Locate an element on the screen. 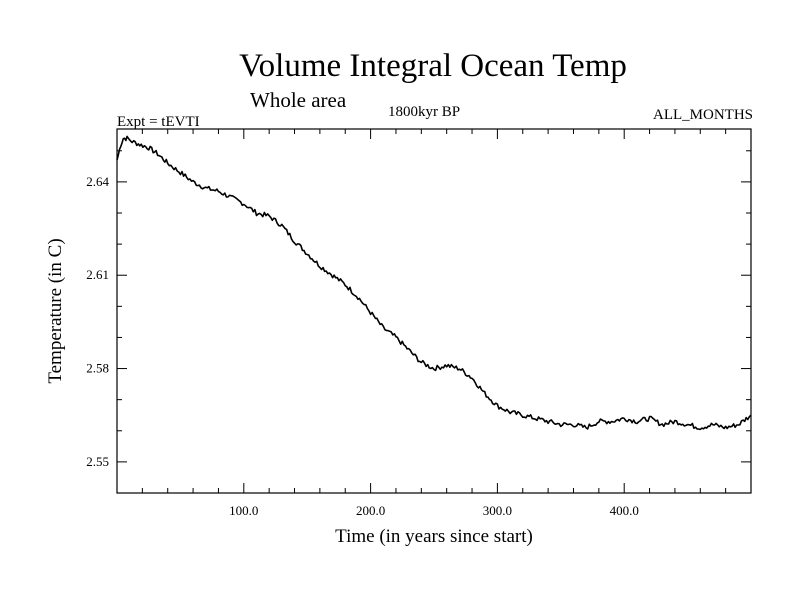 The image size is (800, 600). months-label: ALL_MONTHS is located at coordinates (703, 115).